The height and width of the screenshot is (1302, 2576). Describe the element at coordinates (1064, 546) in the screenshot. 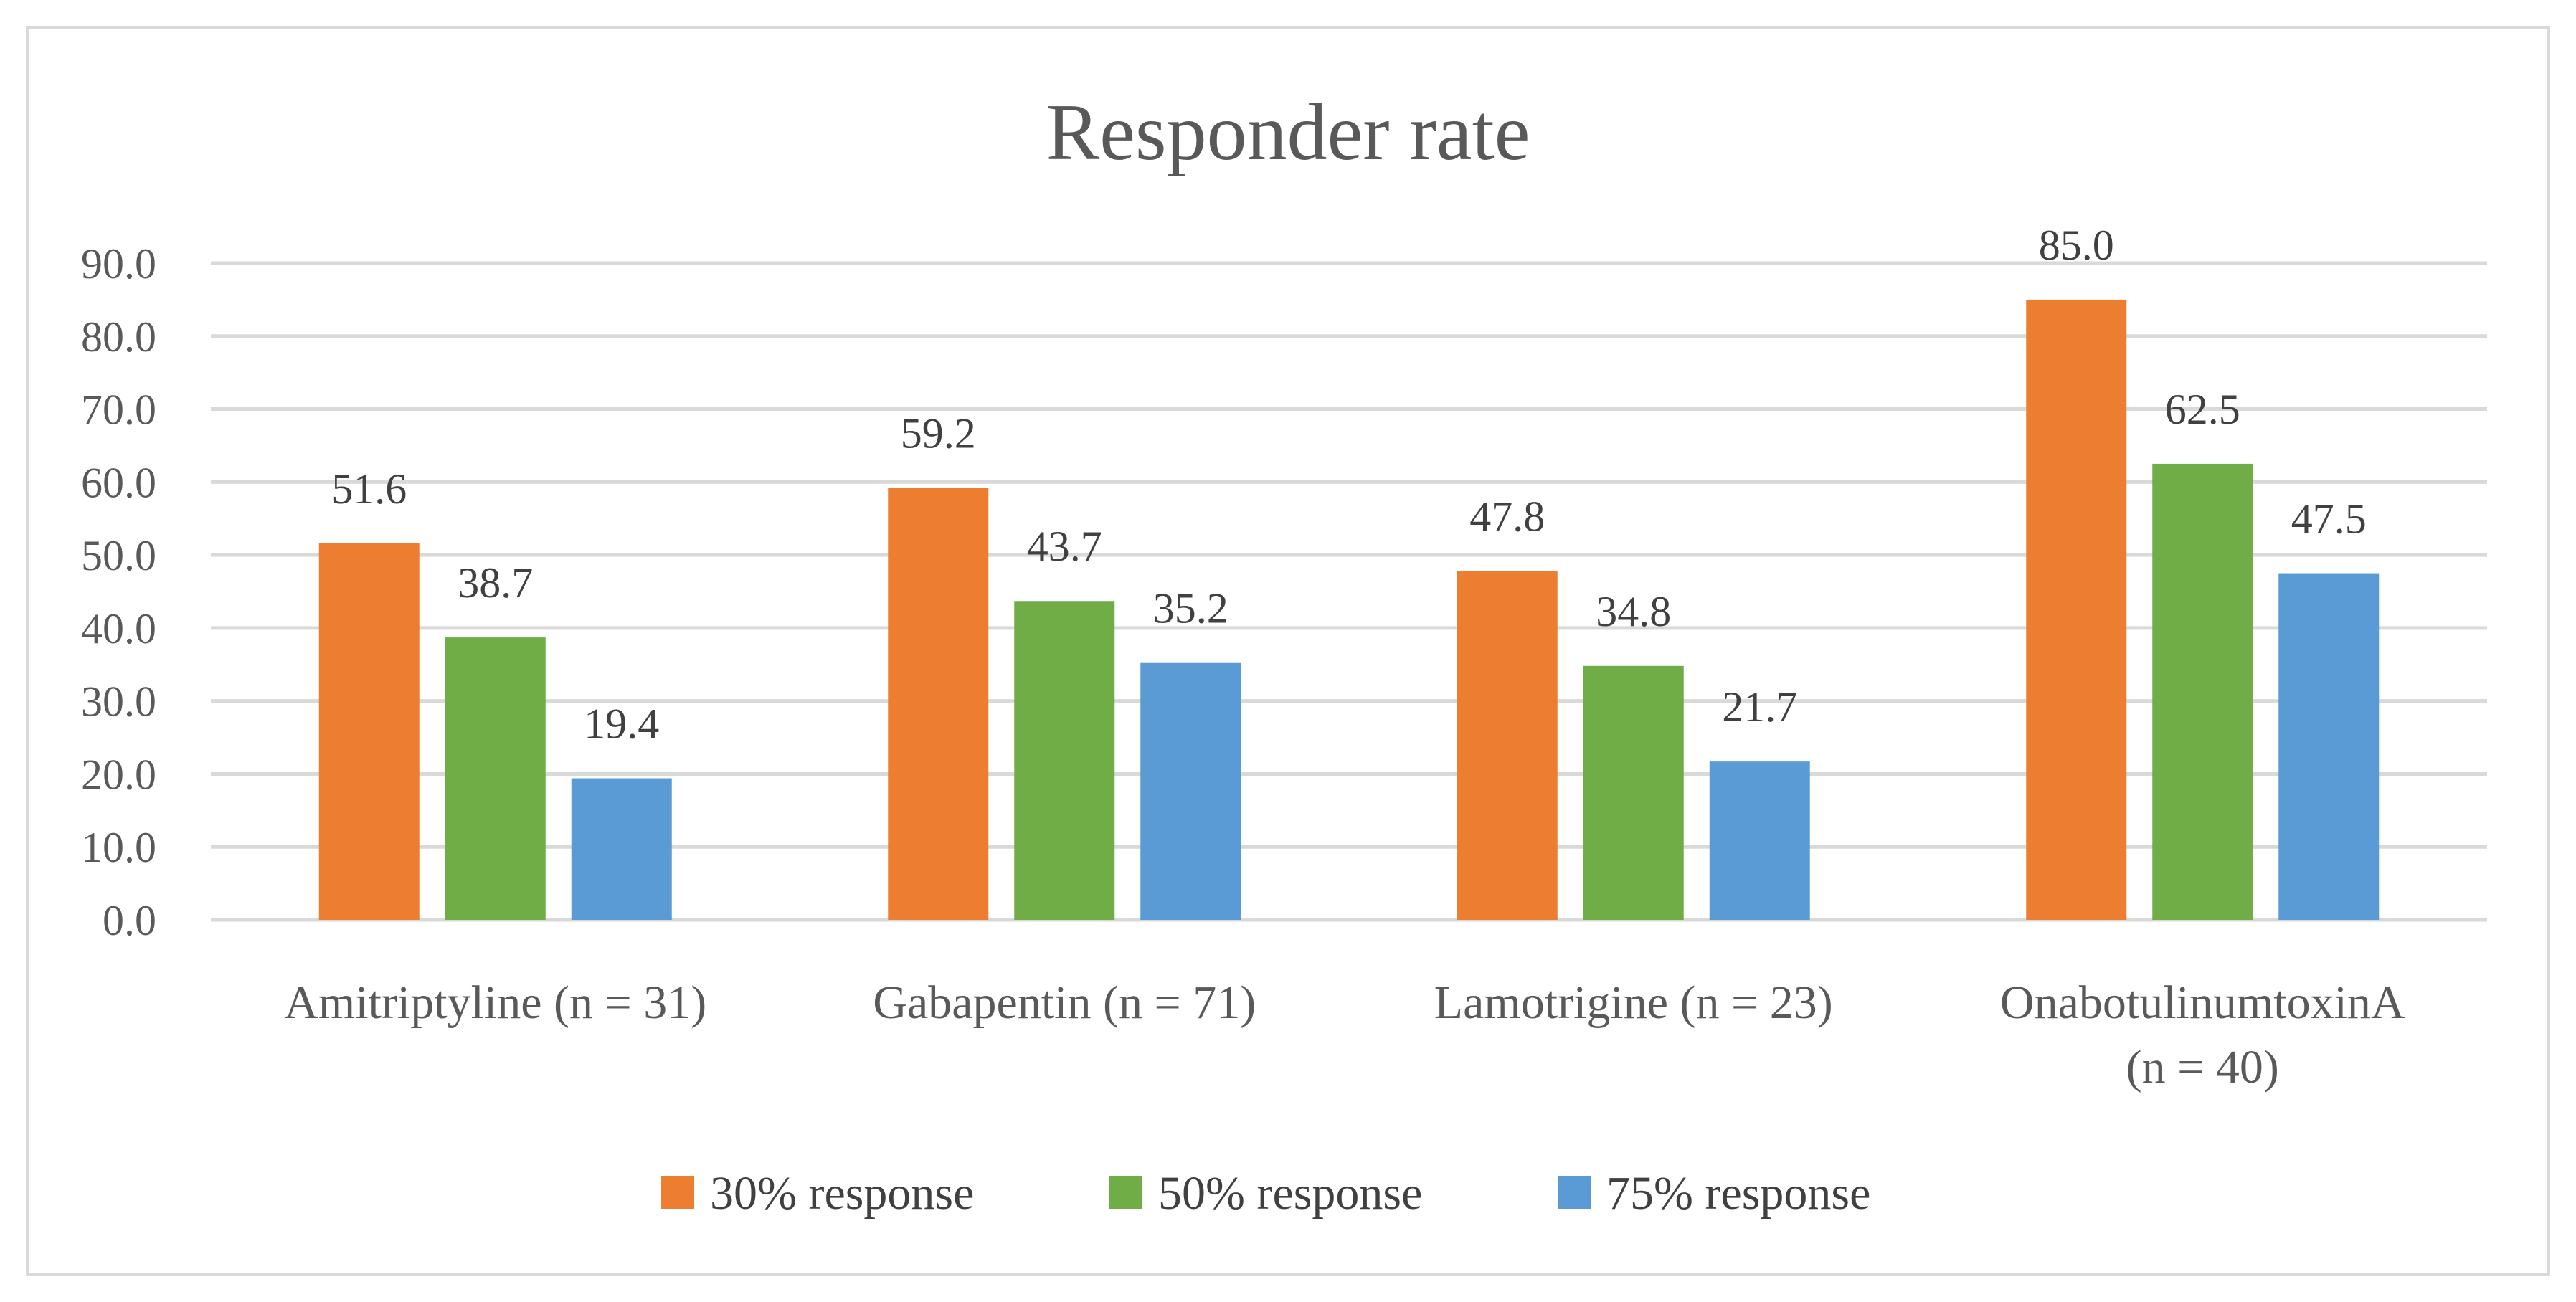

I see `data-label: 43.7` at that location.